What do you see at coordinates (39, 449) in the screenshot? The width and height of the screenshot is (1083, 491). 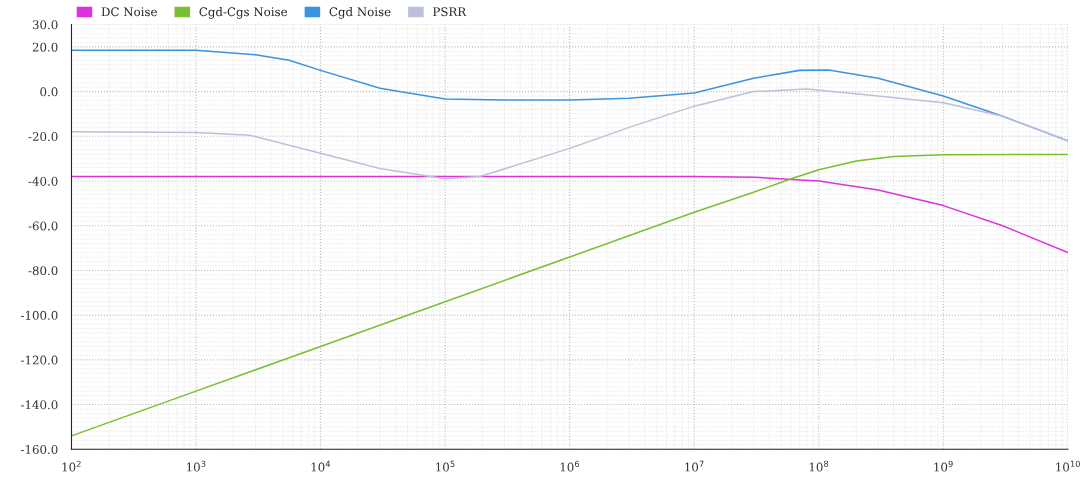 I see `y-tick-label: -160.0` at bounding box center [39, 449].